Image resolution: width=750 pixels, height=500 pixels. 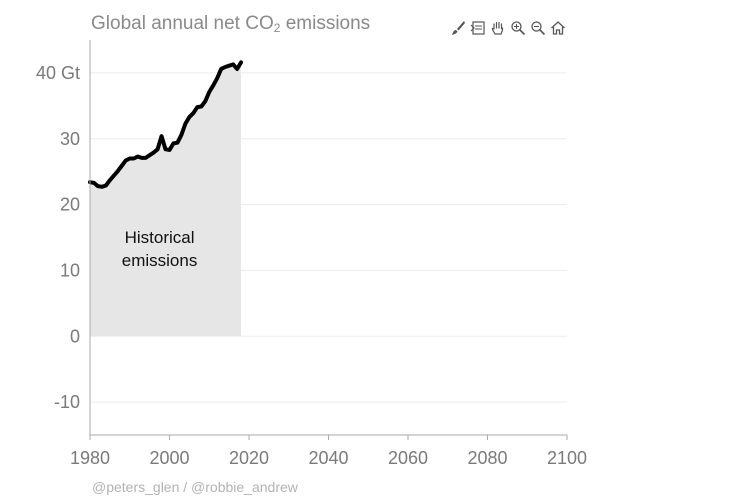 What do you see at coordinates (498, 28) in the screenshot?
I see `pan-icon` at bounding box center [498, 28].